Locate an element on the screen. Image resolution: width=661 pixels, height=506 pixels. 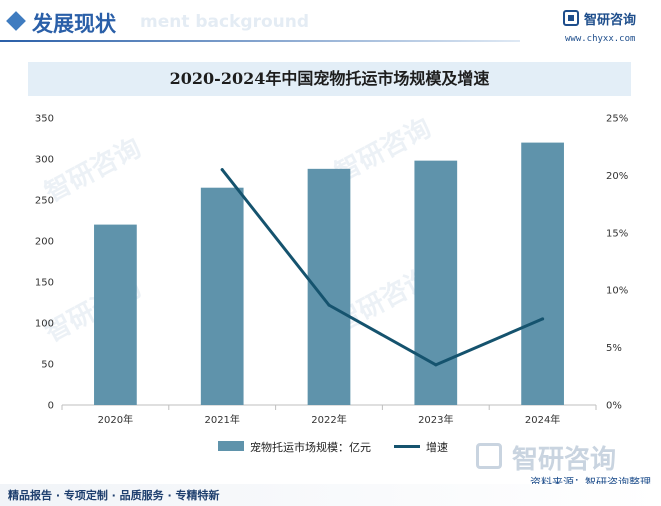
chart-title: 2020-2024年中国宠物托运市场规模及增速 is located at coordinates (329, 78).